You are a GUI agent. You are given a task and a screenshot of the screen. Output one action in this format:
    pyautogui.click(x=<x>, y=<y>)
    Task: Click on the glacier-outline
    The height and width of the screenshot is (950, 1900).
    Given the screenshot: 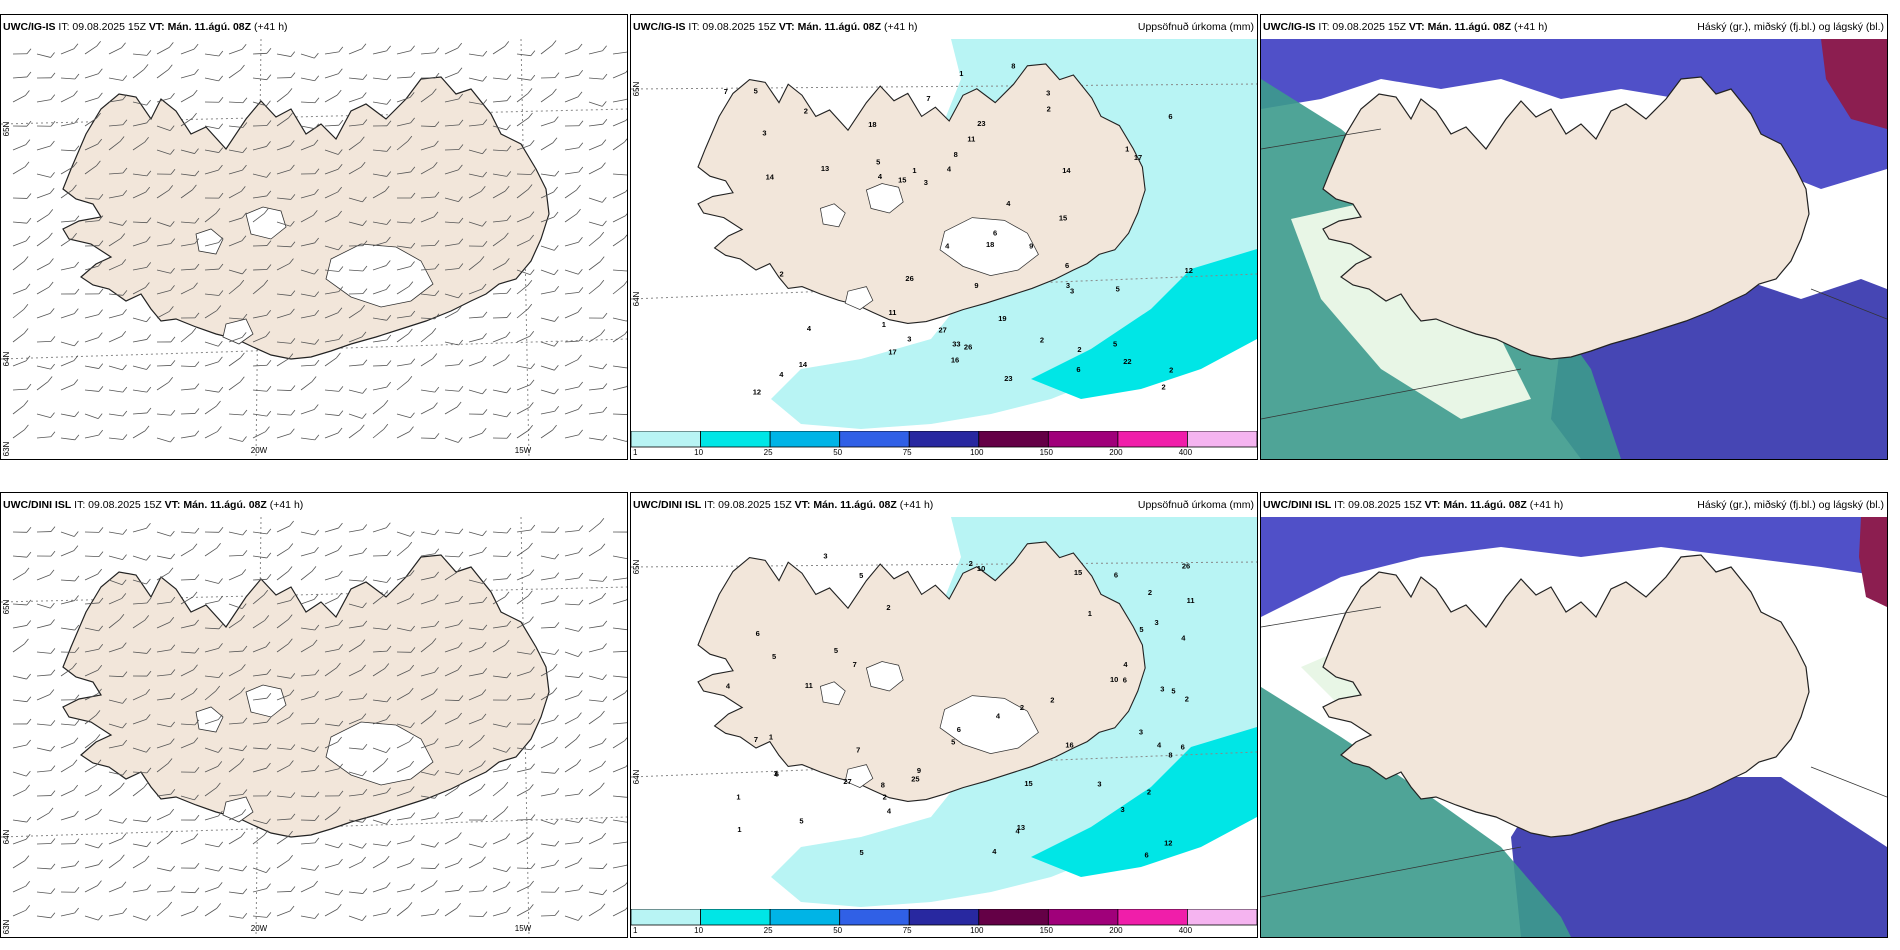 What is the action you would take?
    pyautogui.click(x=238, y=809)
    